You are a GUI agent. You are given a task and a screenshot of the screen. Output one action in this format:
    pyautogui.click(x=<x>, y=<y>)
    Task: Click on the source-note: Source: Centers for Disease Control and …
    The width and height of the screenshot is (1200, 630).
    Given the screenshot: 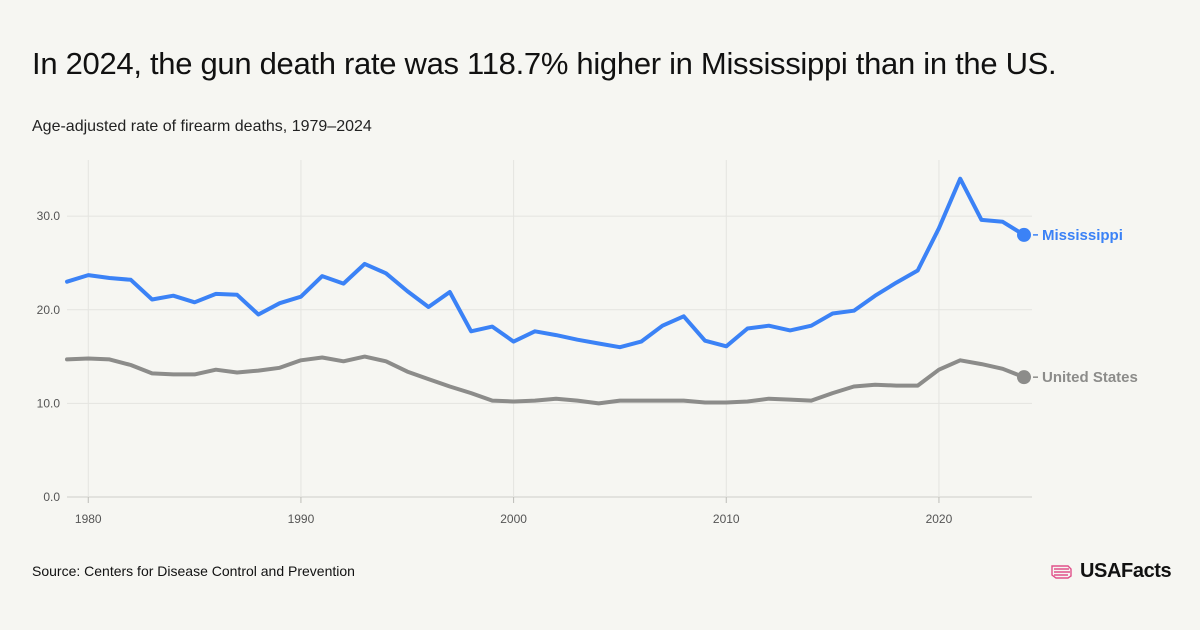 What is the action you would take?
    pyautogui.click(x=193, y=571)
    